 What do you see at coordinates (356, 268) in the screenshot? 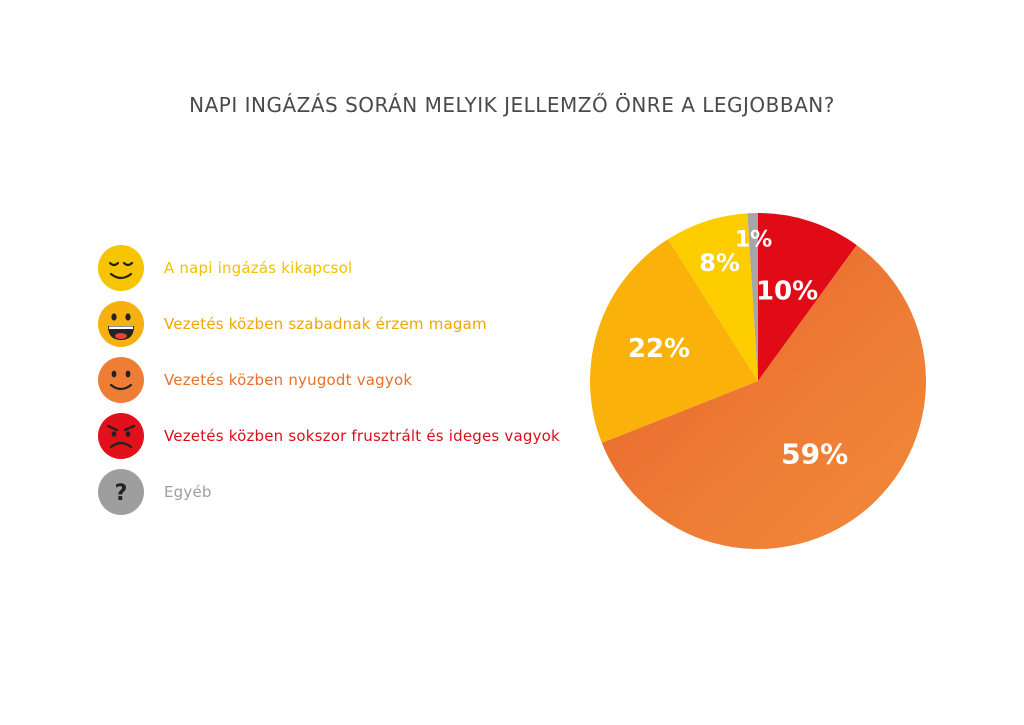
I see `legend-item-relaxed: A napi ingázás kikapcsol` at bounding box center [356, 268].